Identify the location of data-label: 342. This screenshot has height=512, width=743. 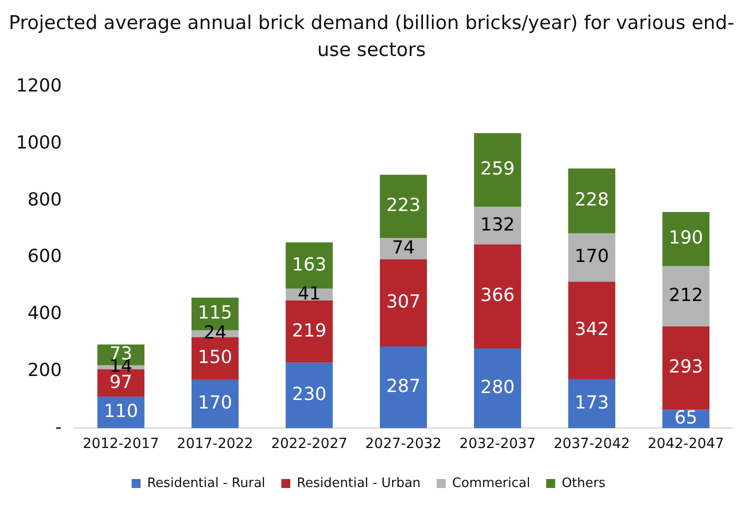
(591, 329).